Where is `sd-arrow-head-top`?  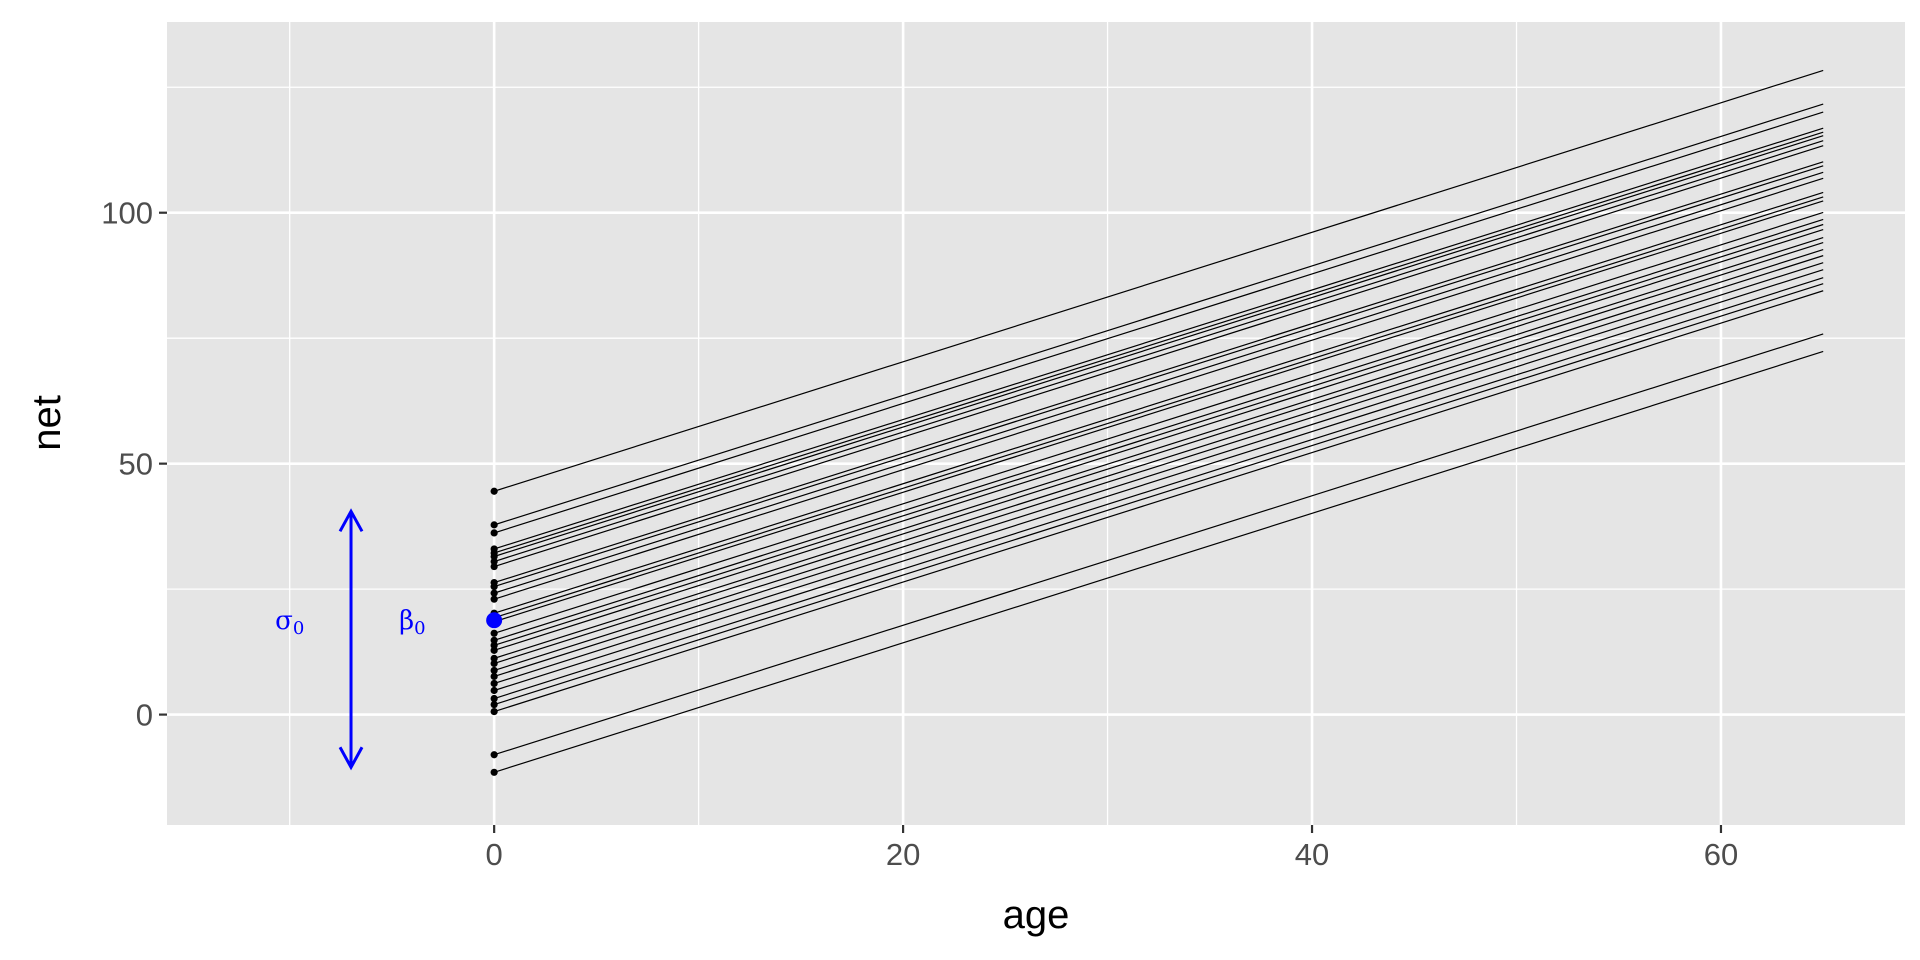
sd-arrow-head-top is located at coordinates (351, 520).